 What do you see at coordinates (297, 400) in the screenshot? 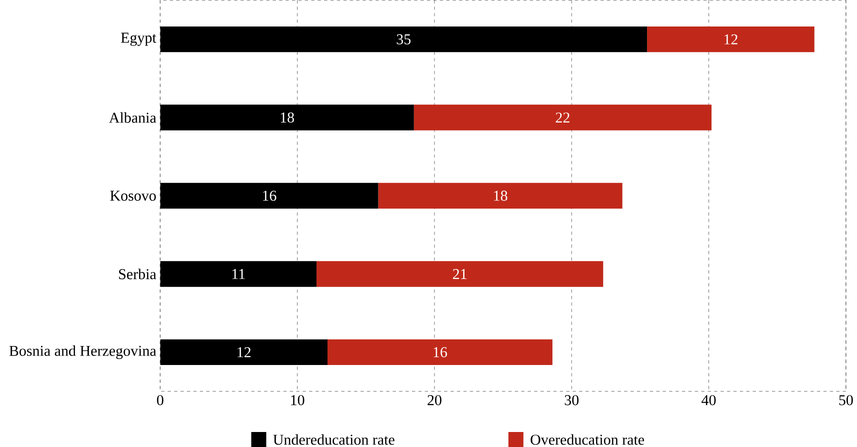
I see `x-tick-label: 10` at bounding box center [297, 400].